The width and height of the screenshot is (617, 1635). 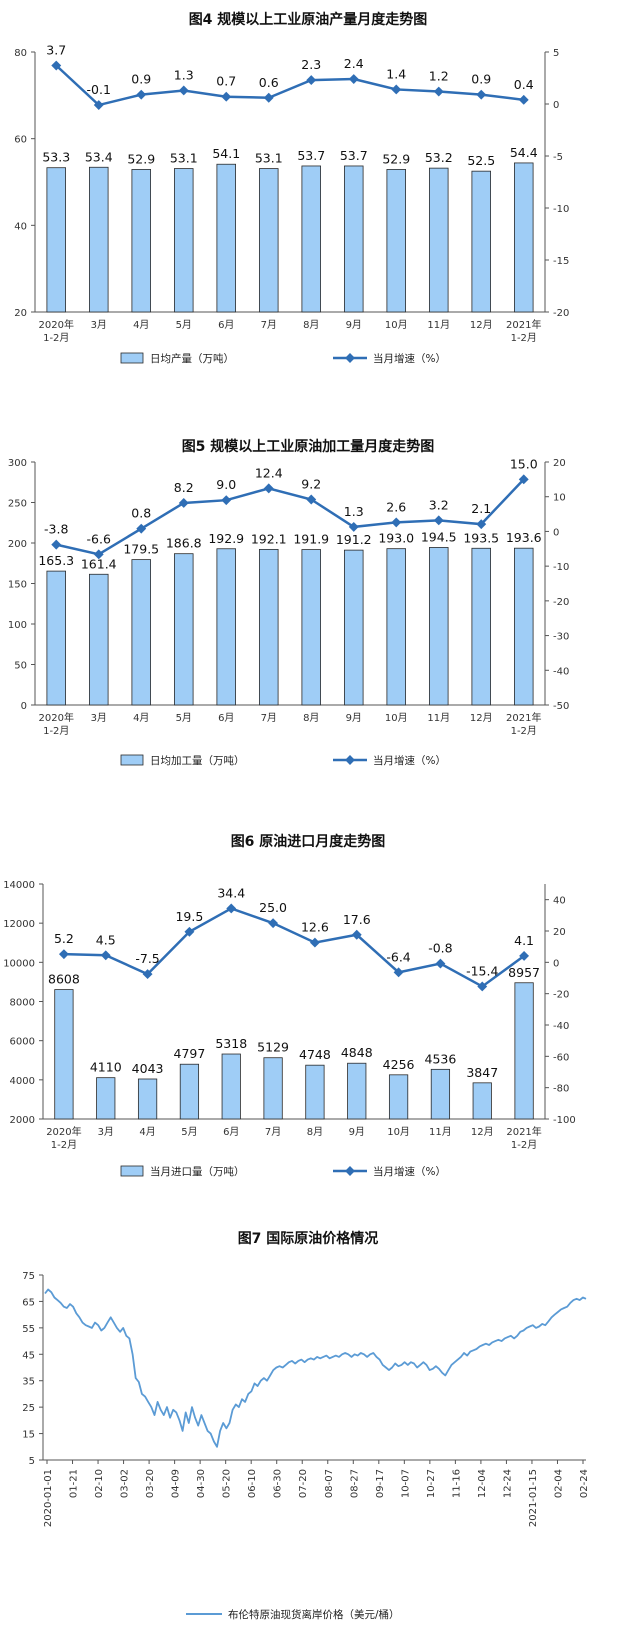 I want to click on growth-value-label: 2.3, so click(x=311, y=64).